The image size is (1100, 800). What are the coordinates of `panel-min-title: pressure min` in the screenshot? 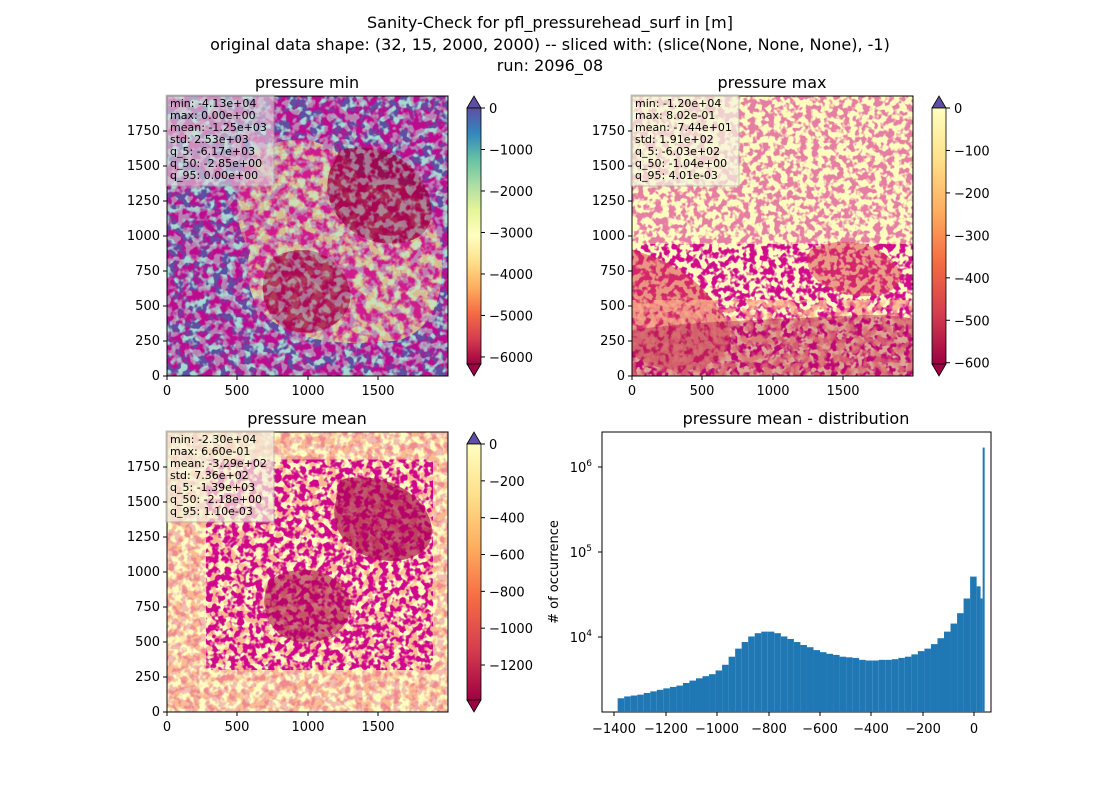 It's located at (307, 82).